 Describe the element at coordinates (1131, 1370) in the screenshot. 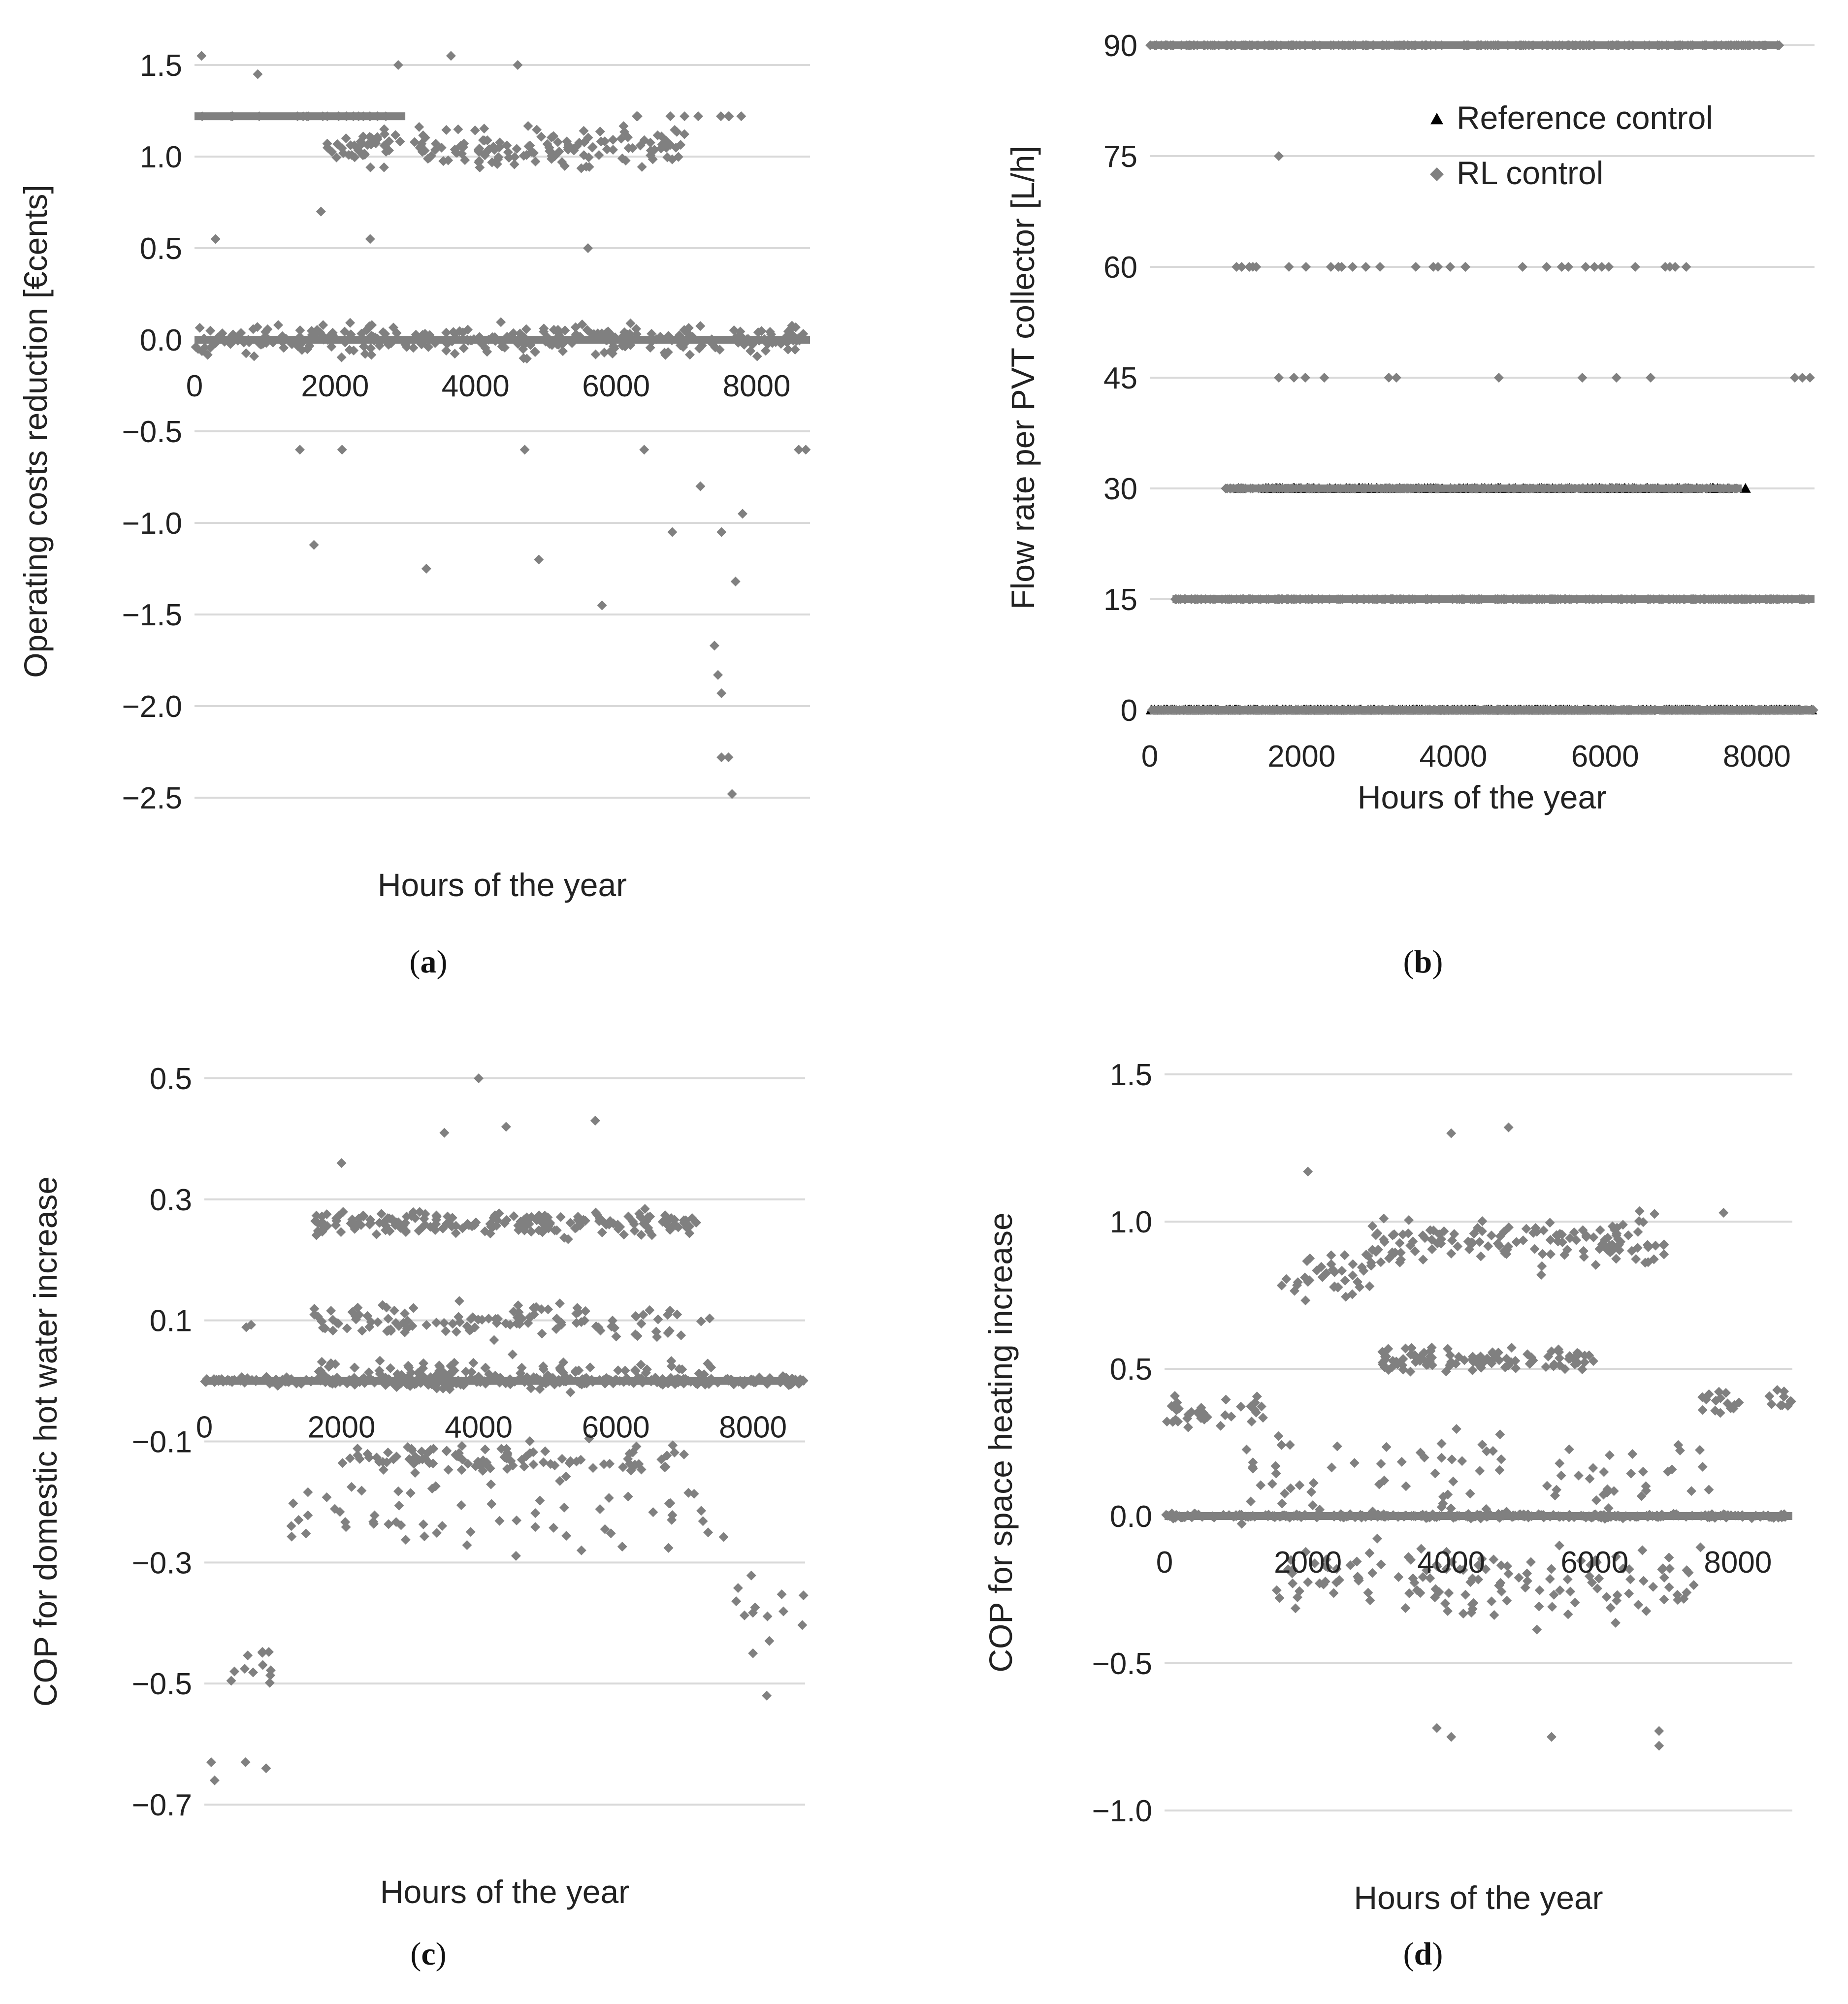

I see `y-tick-label: 0.5` at that location.